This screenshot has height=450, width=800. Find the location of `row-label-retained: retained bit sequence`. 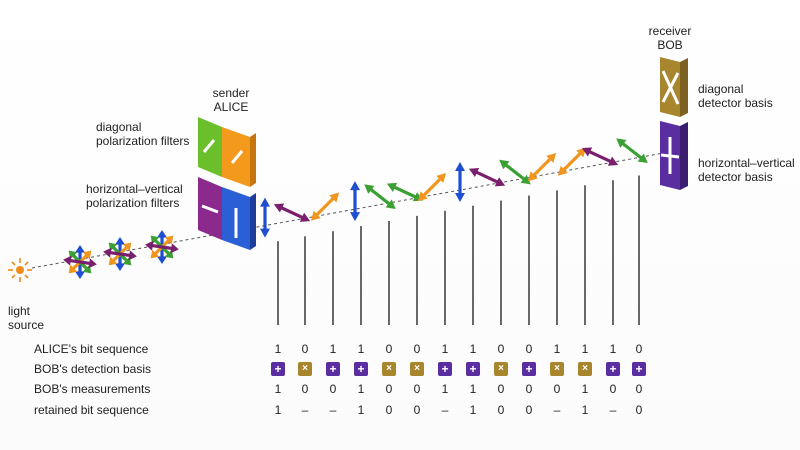

row-label-retained: retained bit sequence is located at coordinates (91, 410).